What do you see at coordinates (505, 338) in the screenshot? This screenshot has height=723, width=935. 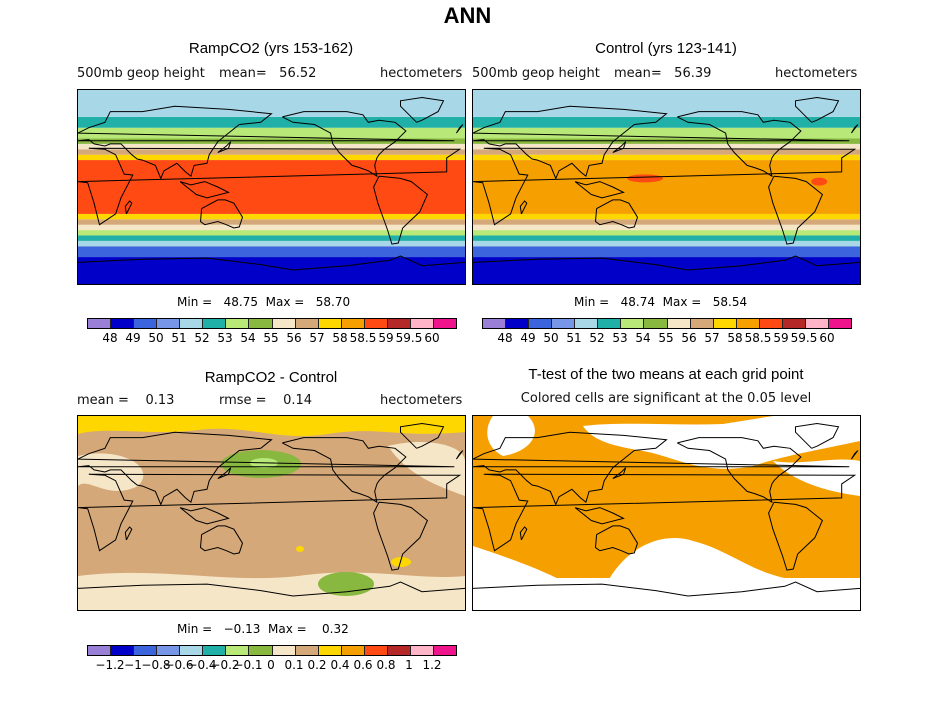 I see `control-colorbar-tick: 48` at bounding box center [505, 338].